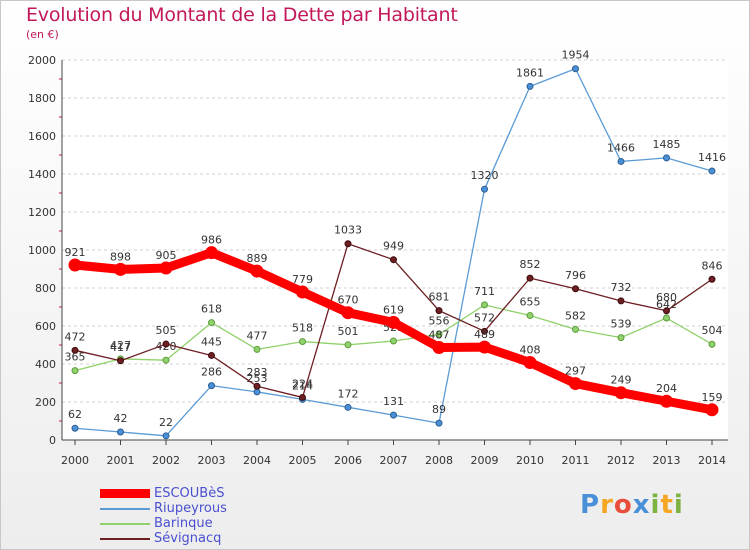 This screenshot has width=750, height=550. I want to click on data-label-riupeyrous: 1416, so click(712, 157).